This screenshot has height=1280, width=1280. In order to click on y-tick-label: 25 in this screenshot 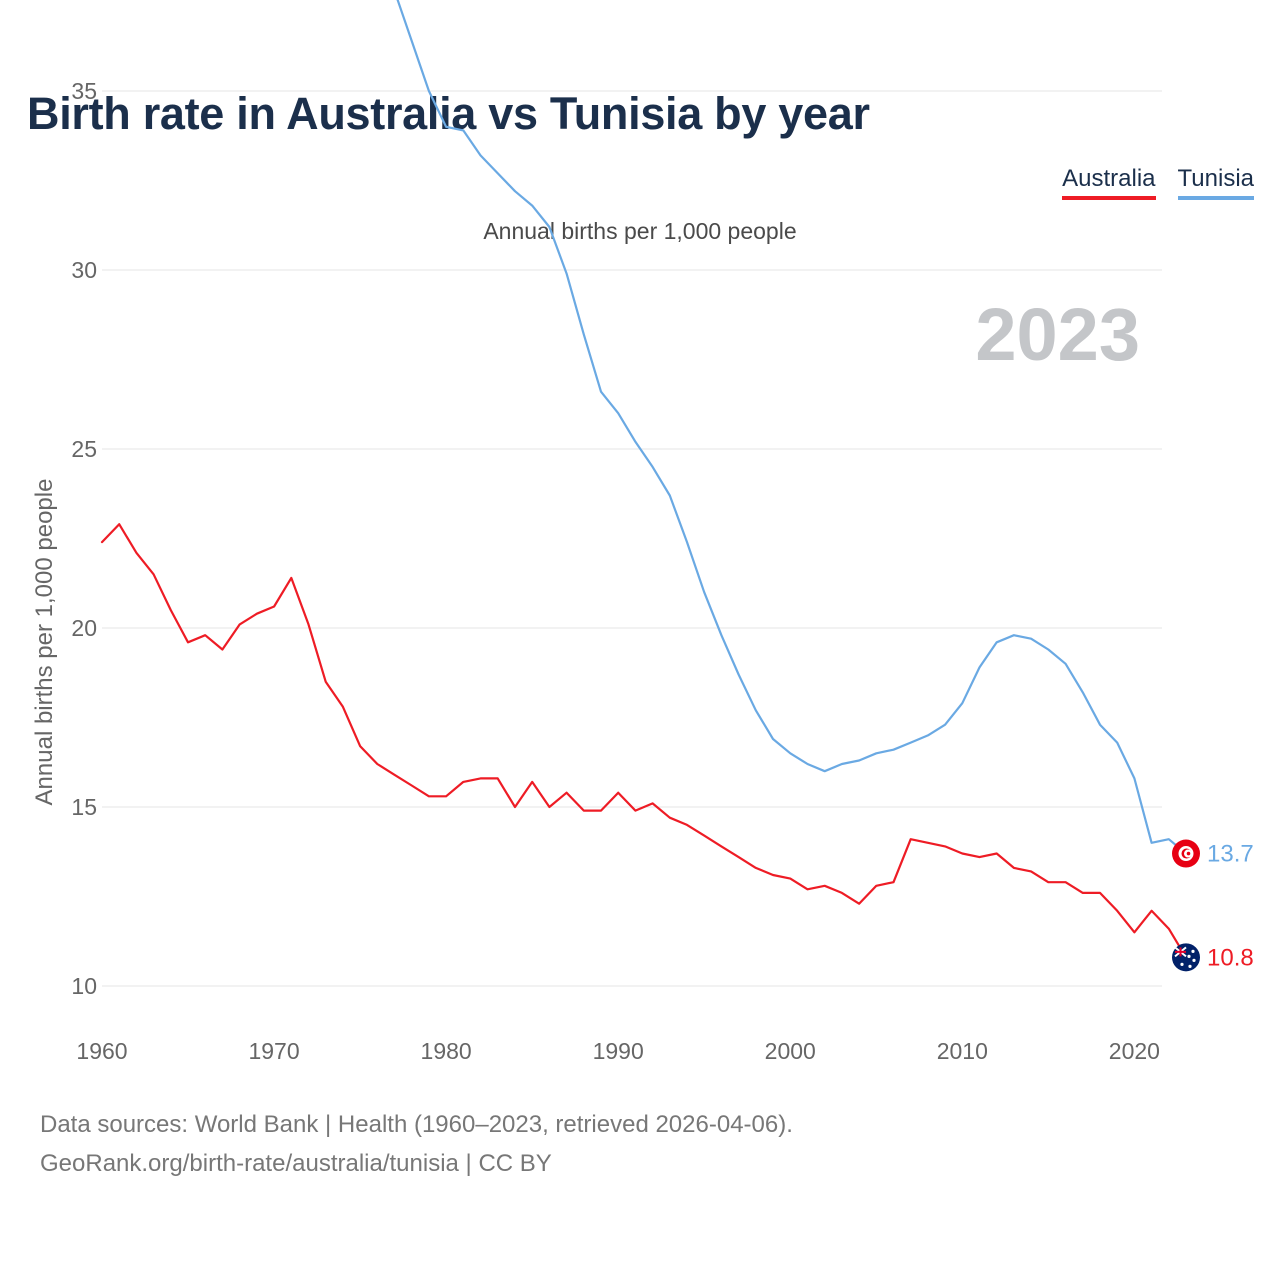, I will do `click(84, 449)`.